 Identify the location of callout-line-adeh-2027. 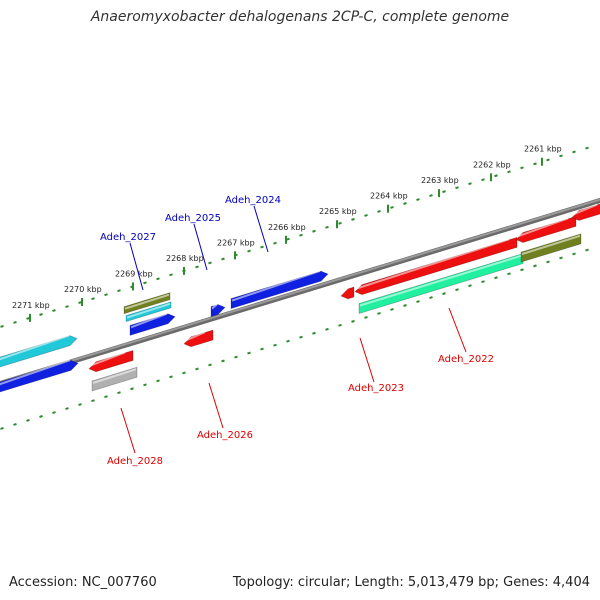
(136, 266).